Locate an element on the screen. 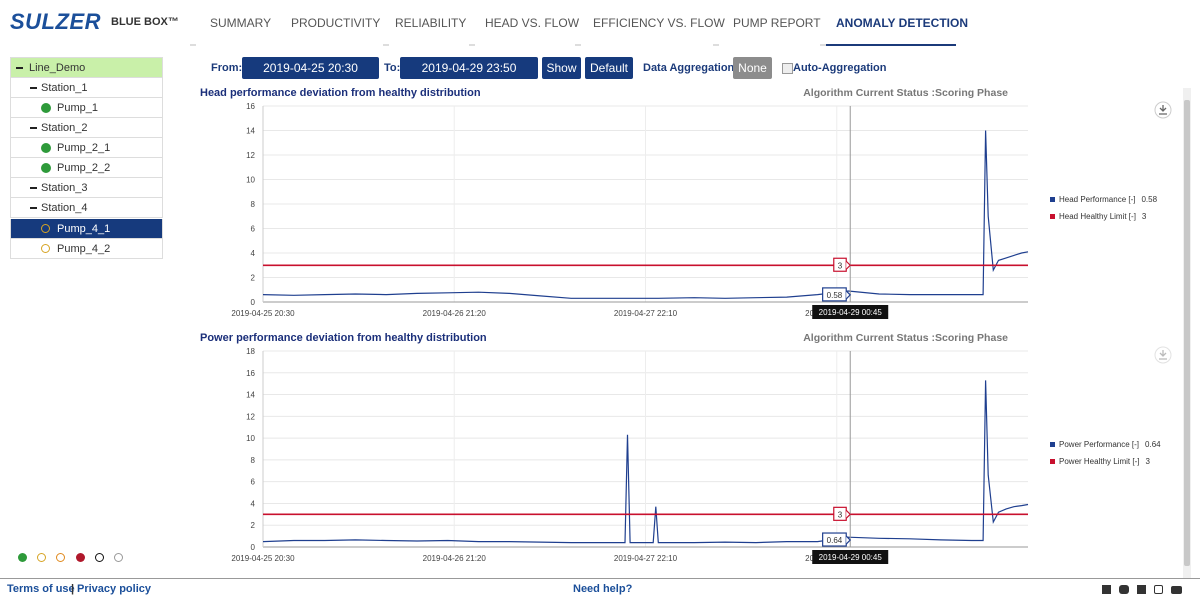  help-link: Need help? is located at coordinates (603, 589).